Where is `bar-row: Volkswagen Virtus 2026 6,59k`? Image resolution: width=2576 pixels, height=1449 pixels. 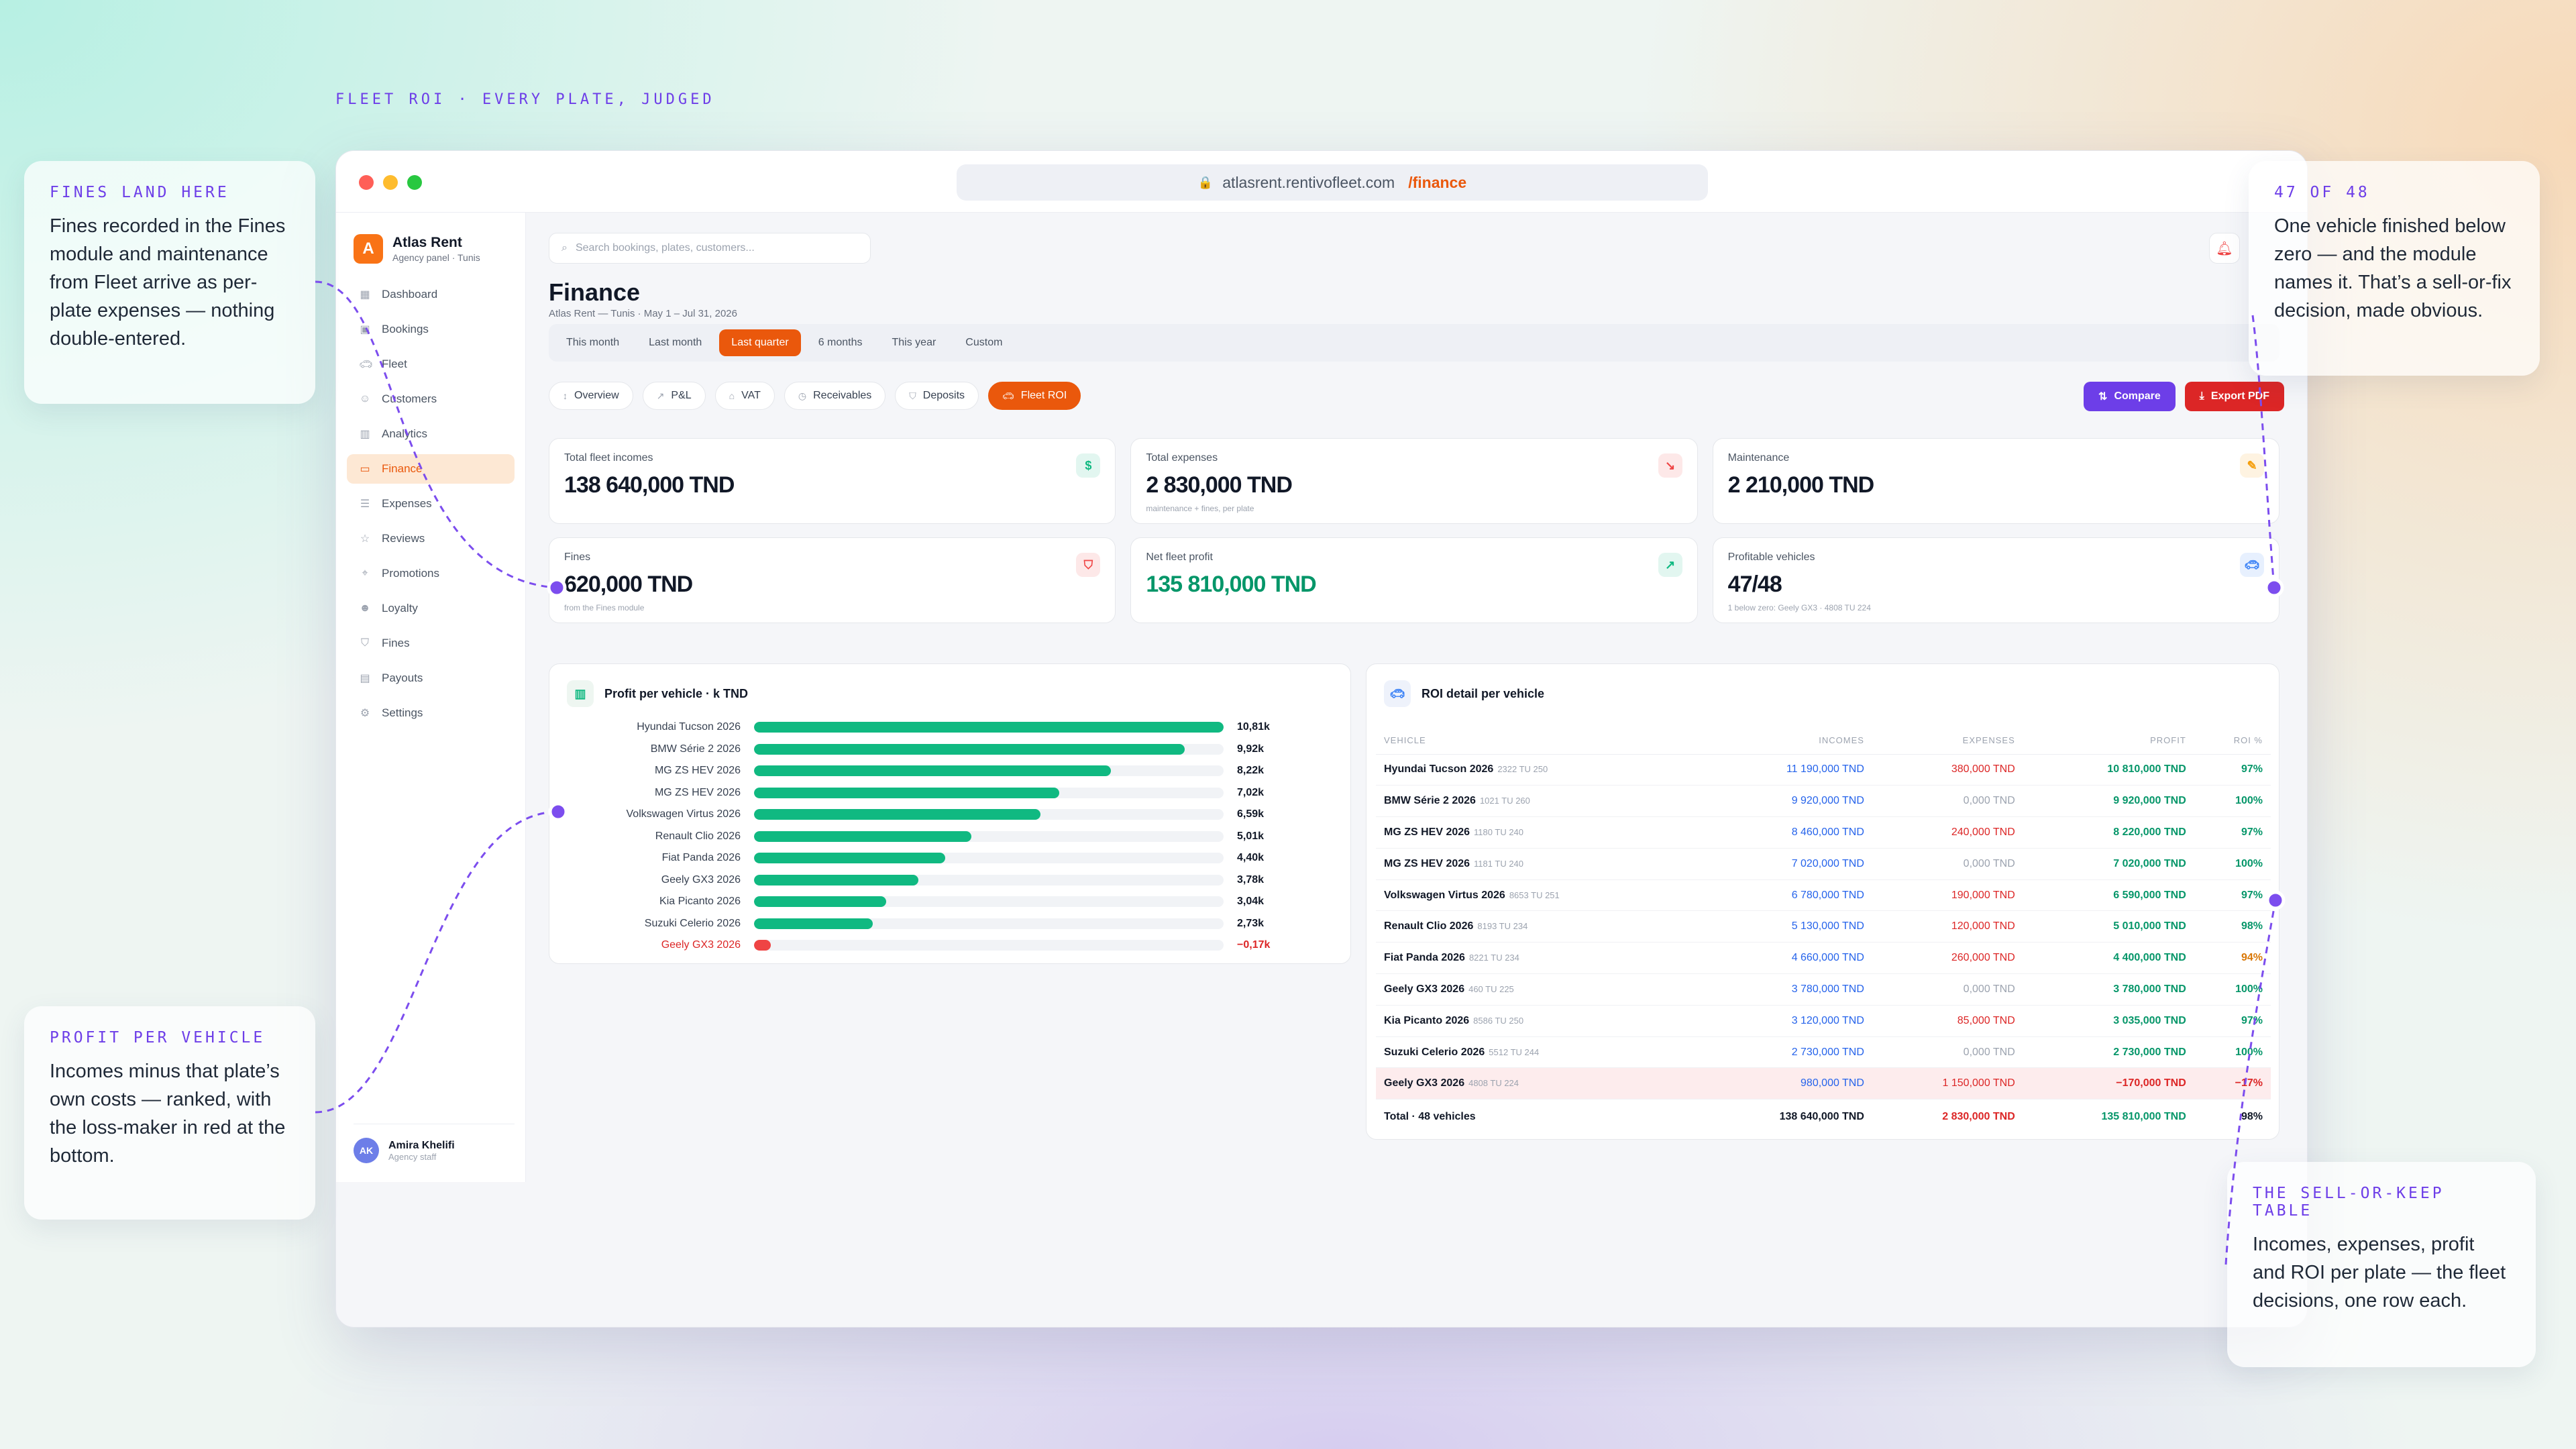
bar-row: Volkswagen Virtus 2026 6,59k is located at coordinates (906, 814).